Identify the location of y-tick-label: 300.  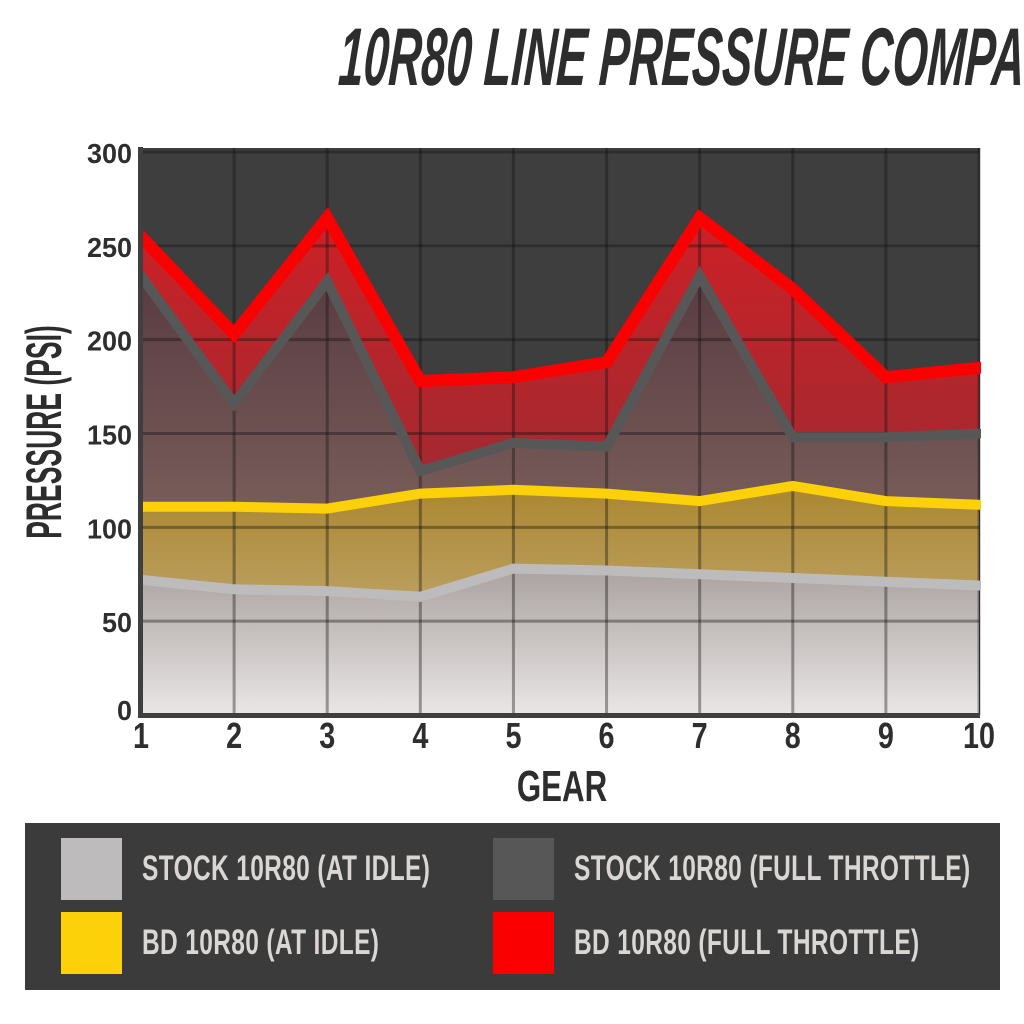
(109, 153).